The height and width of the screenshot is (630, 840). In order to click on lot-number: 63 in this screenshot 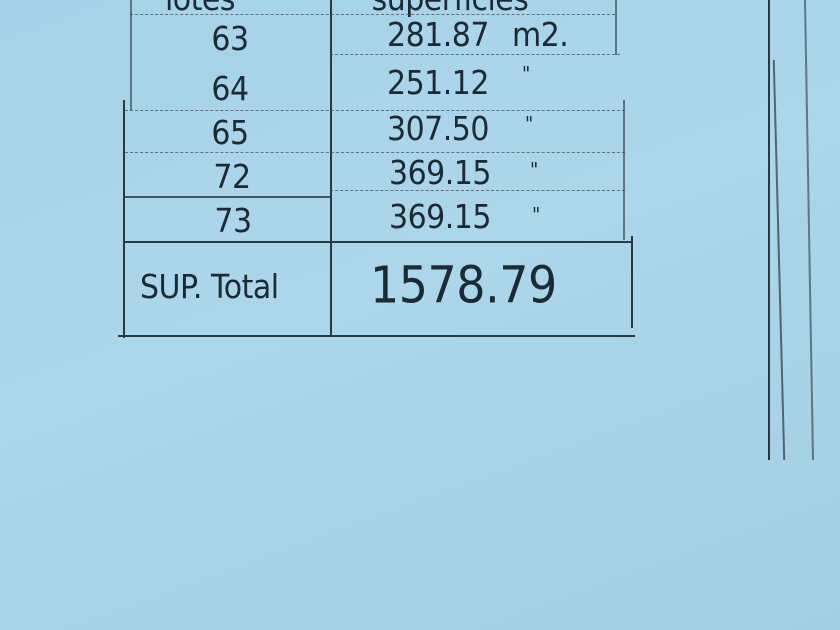, I will do `click(230, 39)`.